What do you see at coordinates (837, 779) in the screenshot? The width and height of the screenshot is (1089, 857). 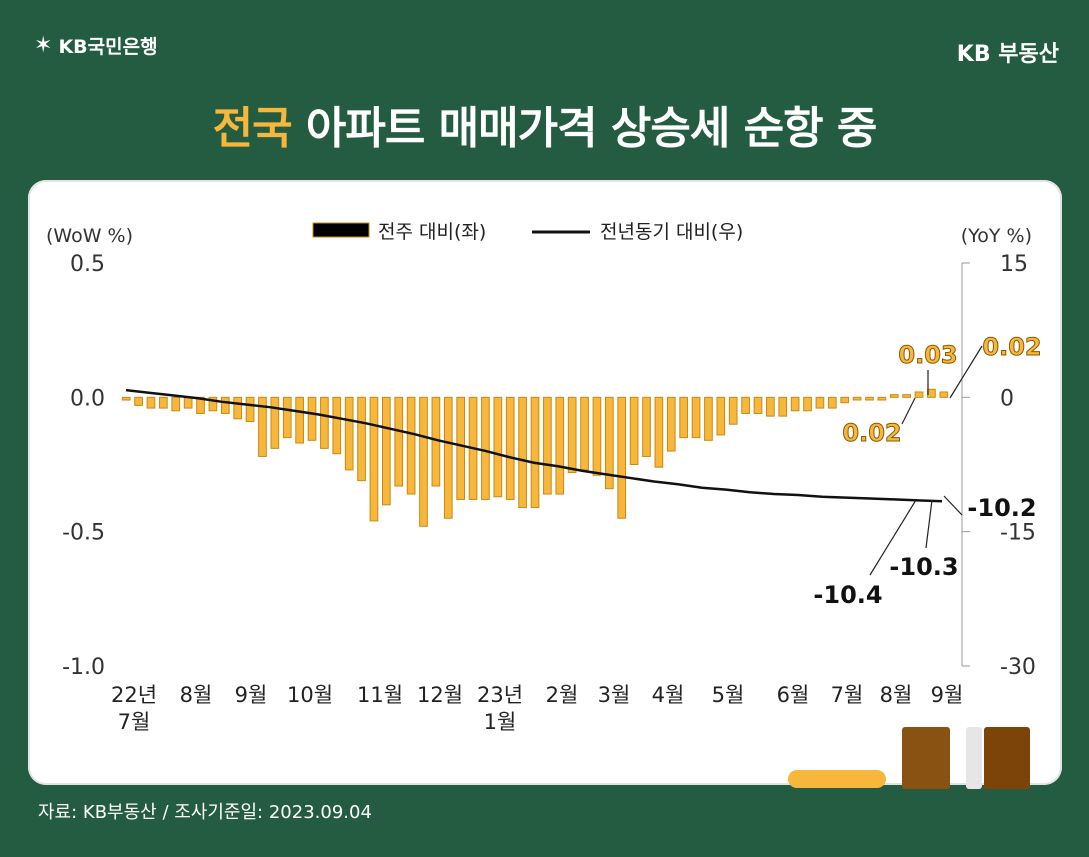 I see `decor-yellow-bar` at bounding box center [837, 779].